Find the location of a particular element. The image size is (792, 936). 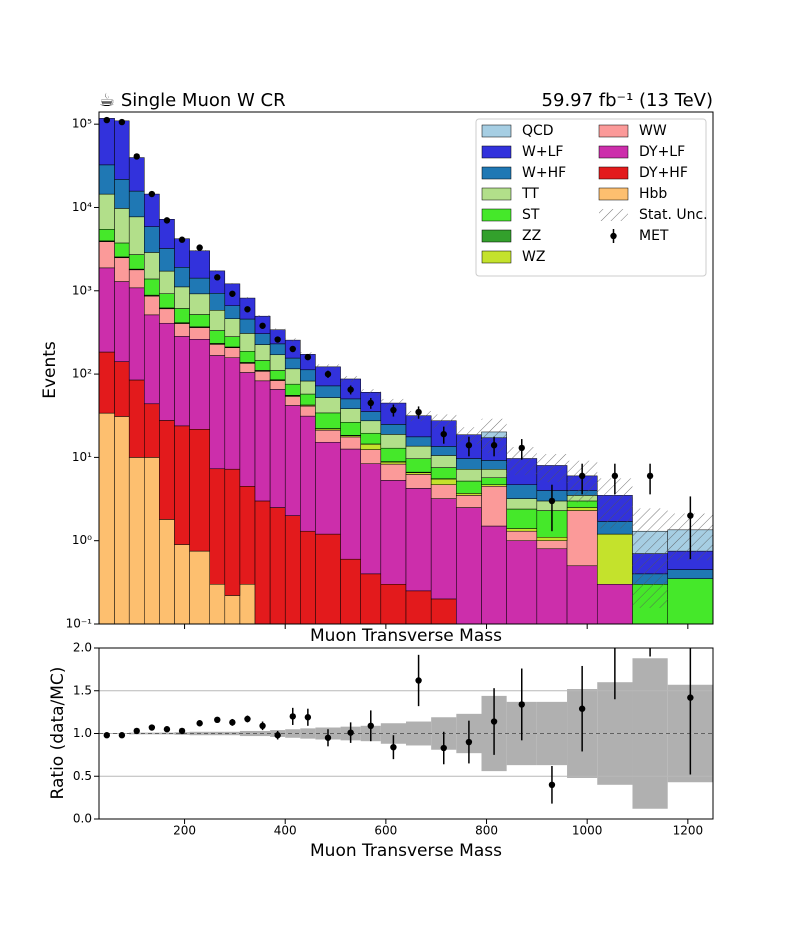

chart-title: ☕ Single Muon W CR is located at coordinates (192, 100).